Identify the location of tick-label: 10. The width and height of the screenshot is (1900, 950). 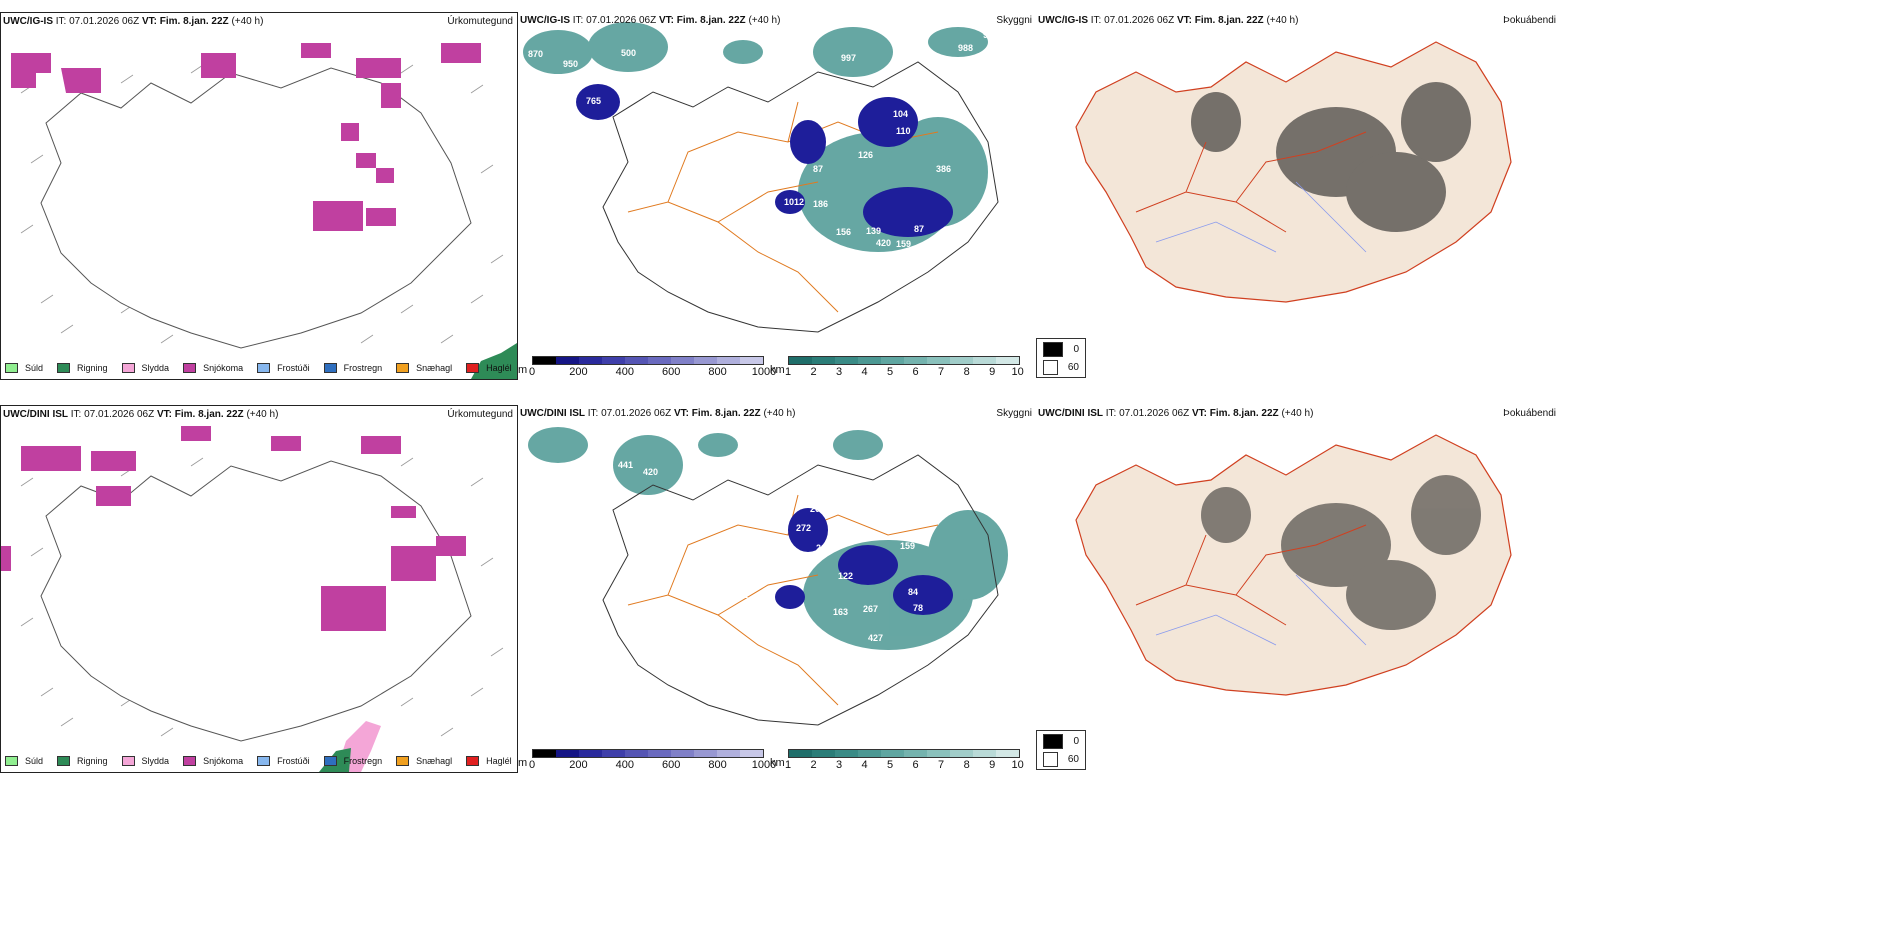
(1017, 765).